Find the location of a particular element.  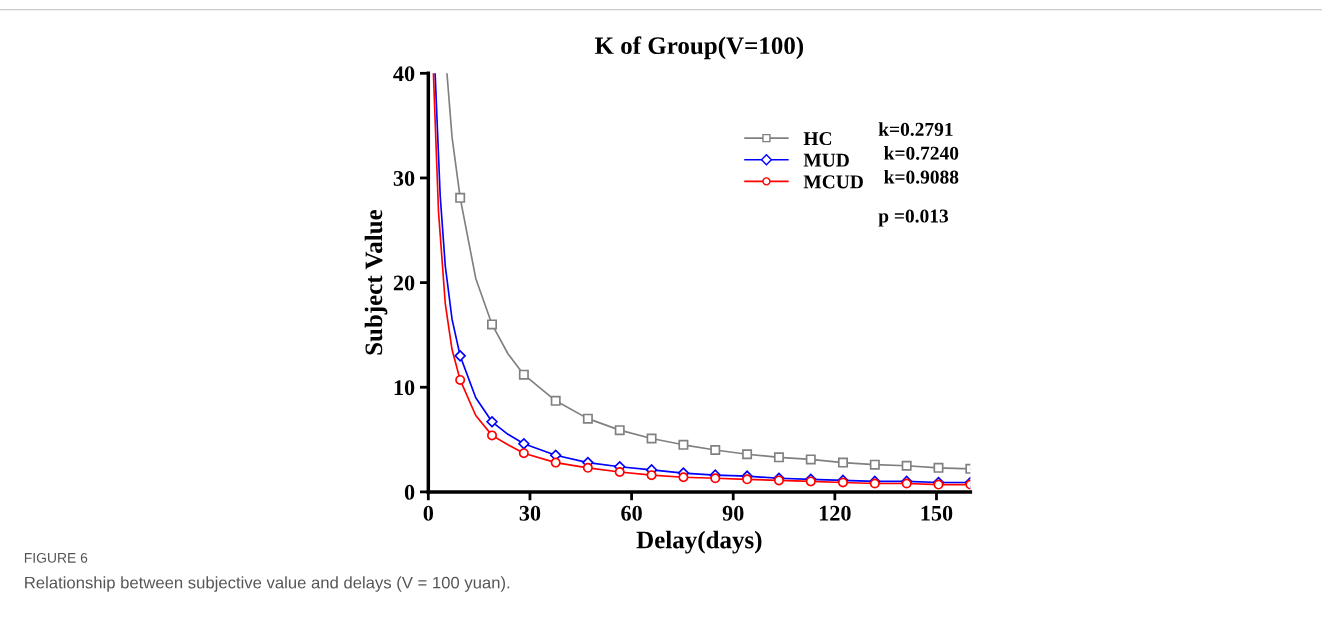

chart-title: K of Group(V=100) is located at coordinates (699, 48).